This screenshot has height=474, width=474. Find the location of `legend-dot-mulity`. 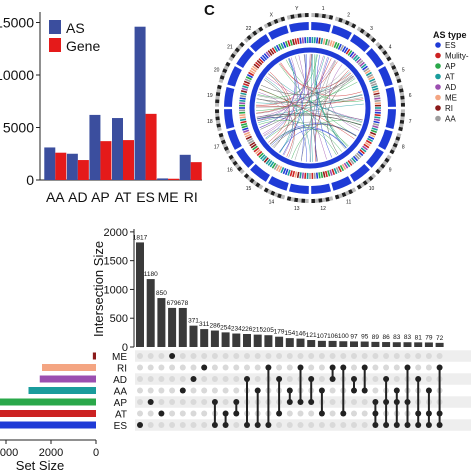

legend-dot-mulity is located at coordinates (438, 55).